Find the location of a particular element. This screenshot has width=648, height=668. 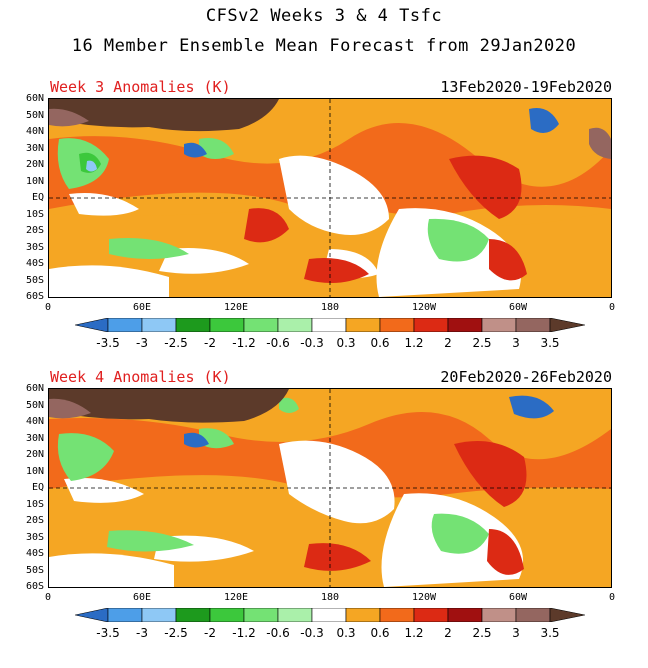

figure-title-line1: CFSv2 Weeks 3 & 4 Tsfc is located at coordinates (324, 16).